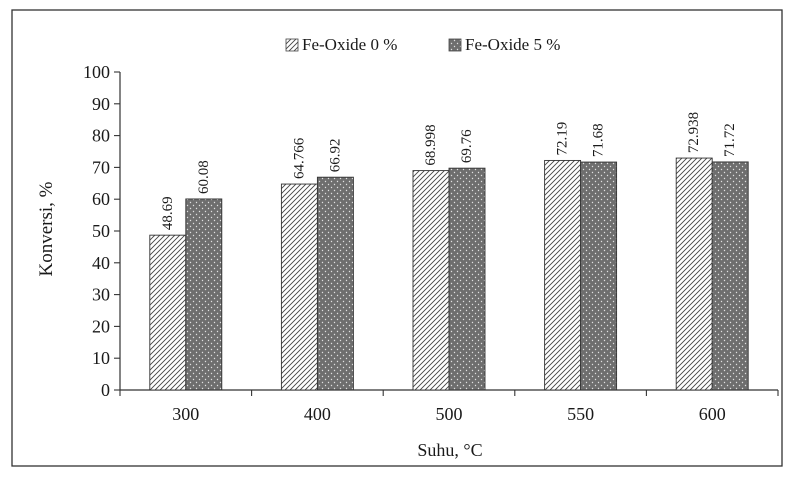 The image size is (793, 477). What do you see at coordinates (512, 44) in the screenshot?
I see `legend-label-1: Fe-Oxide 5 %` at bounding box center [512, 44].